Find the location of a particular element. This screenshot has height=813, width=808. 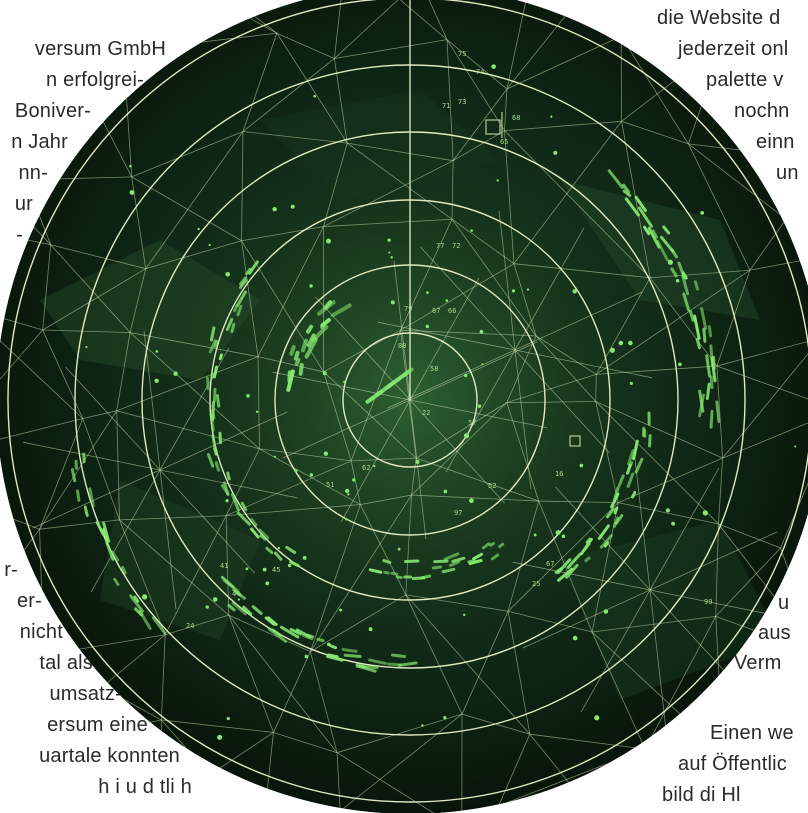

range-ring is located at coordinates (410, 400).